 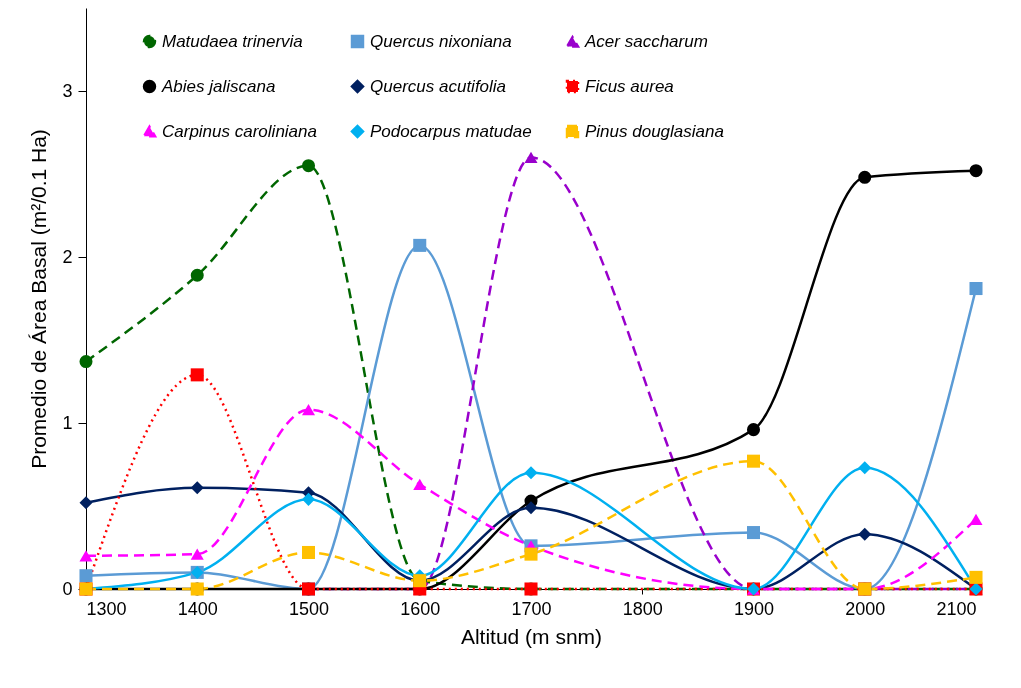 I want to click on x-tick-label: 1300, so click(x=106, y=608).